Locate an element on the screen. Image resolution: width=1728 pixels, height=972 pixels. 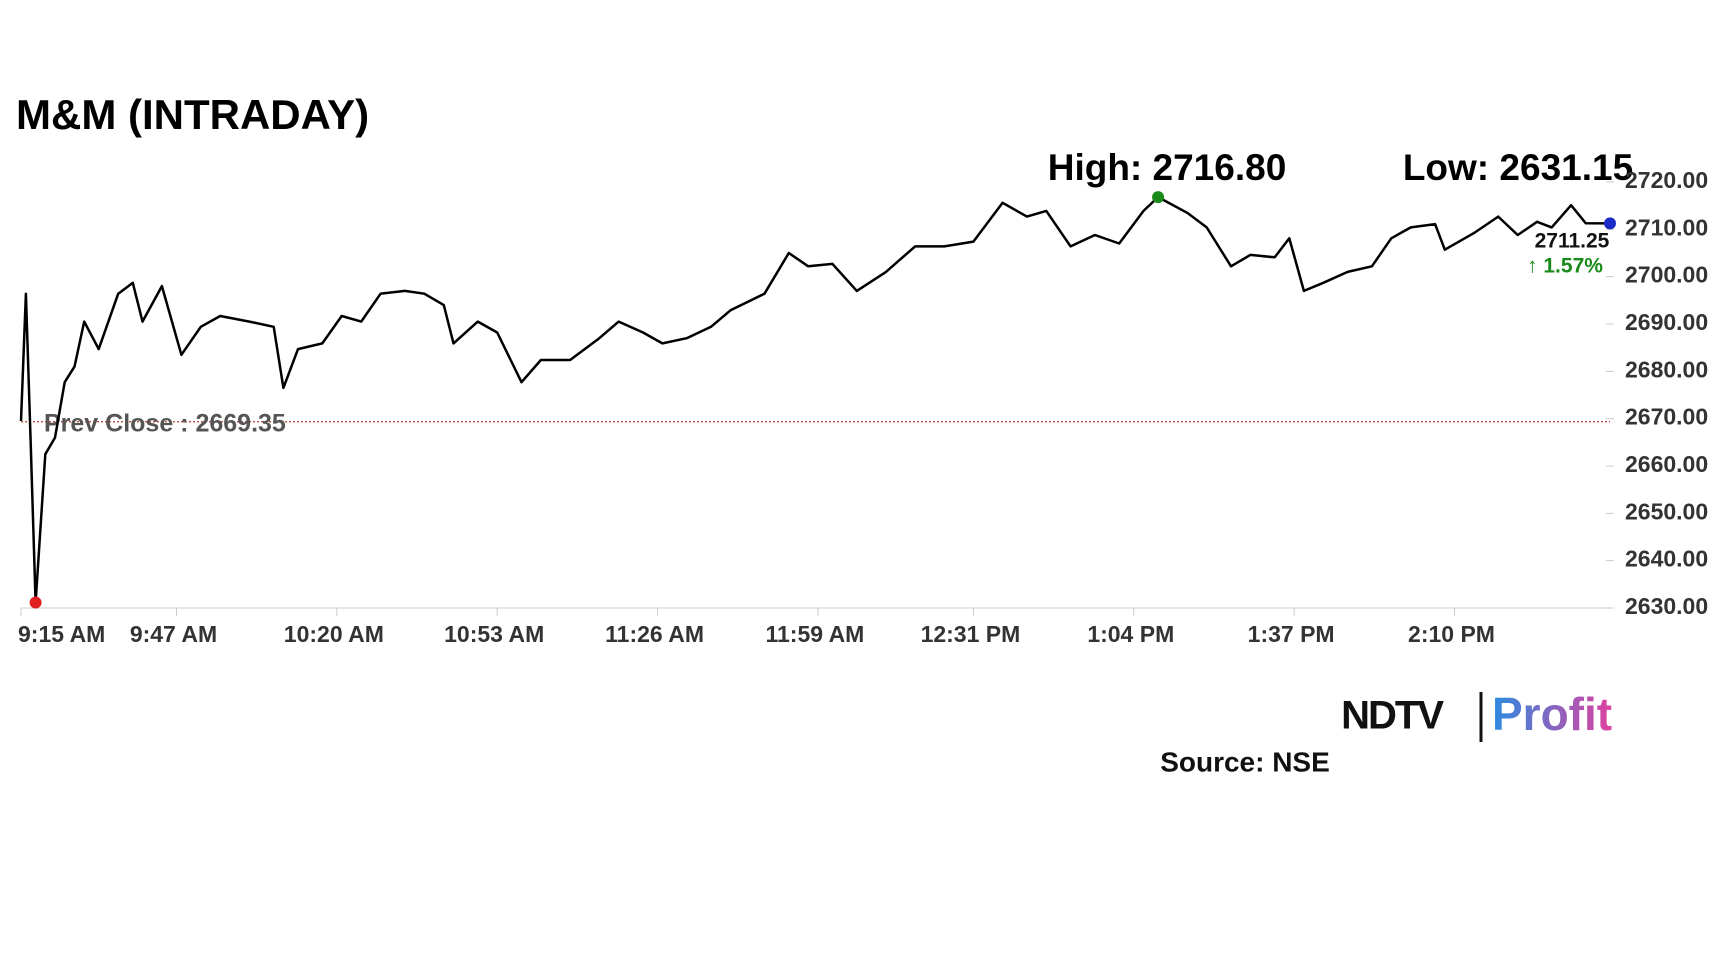
x-tick-label: 12:31 PM is located at coordinates (971, 634).